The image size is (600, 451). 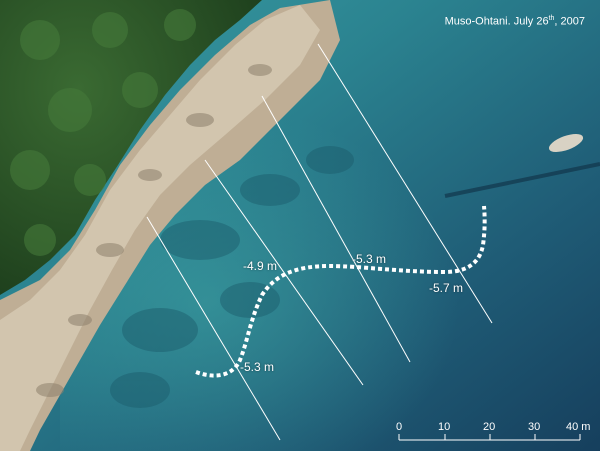 What do you see at coordinates (496, 21) in the screenshot?
I see `caption-site-date: Muso-Ohtani. July 26` at bounding box center [496, 21].